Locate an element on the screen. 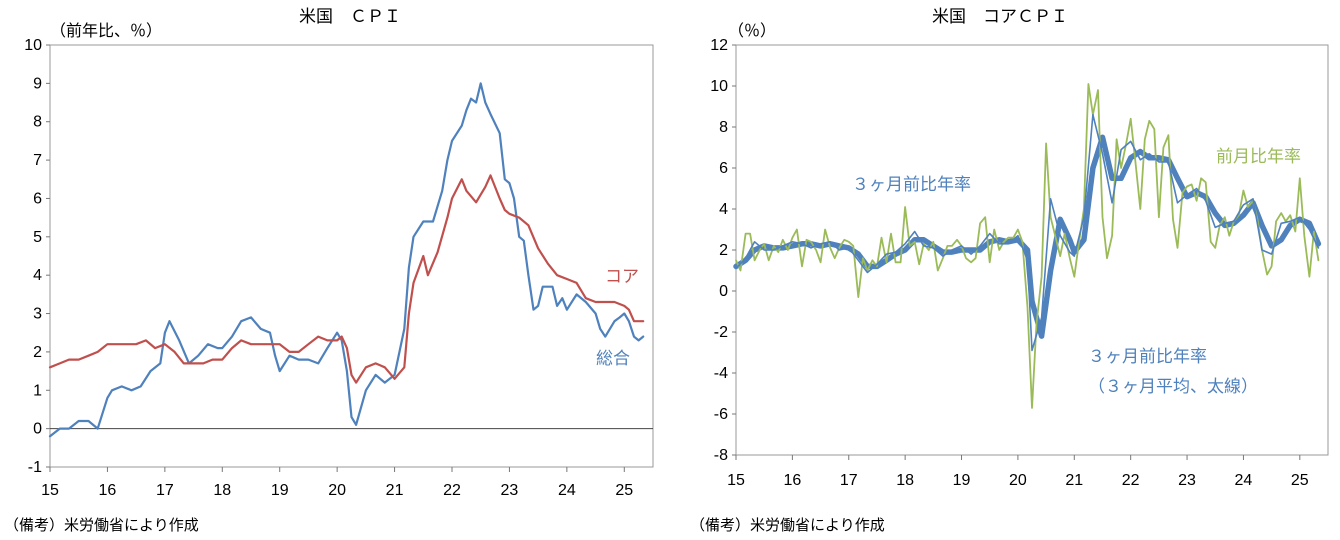  y-tick-label: 5 is located at coordinates (37, 237).